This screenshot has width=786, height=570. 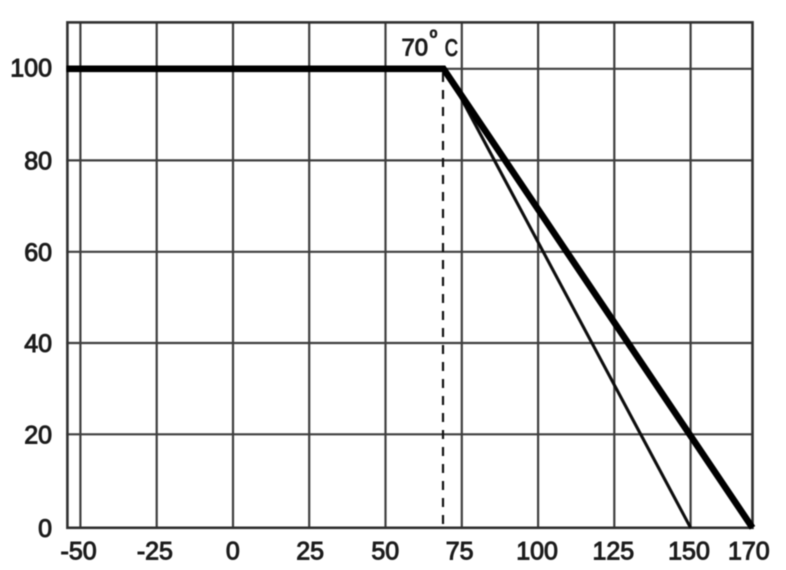 What do you see at coordinates (38, 162) in the screenshot?
I see `svg-text: 80` at bounding box center [38, 162].